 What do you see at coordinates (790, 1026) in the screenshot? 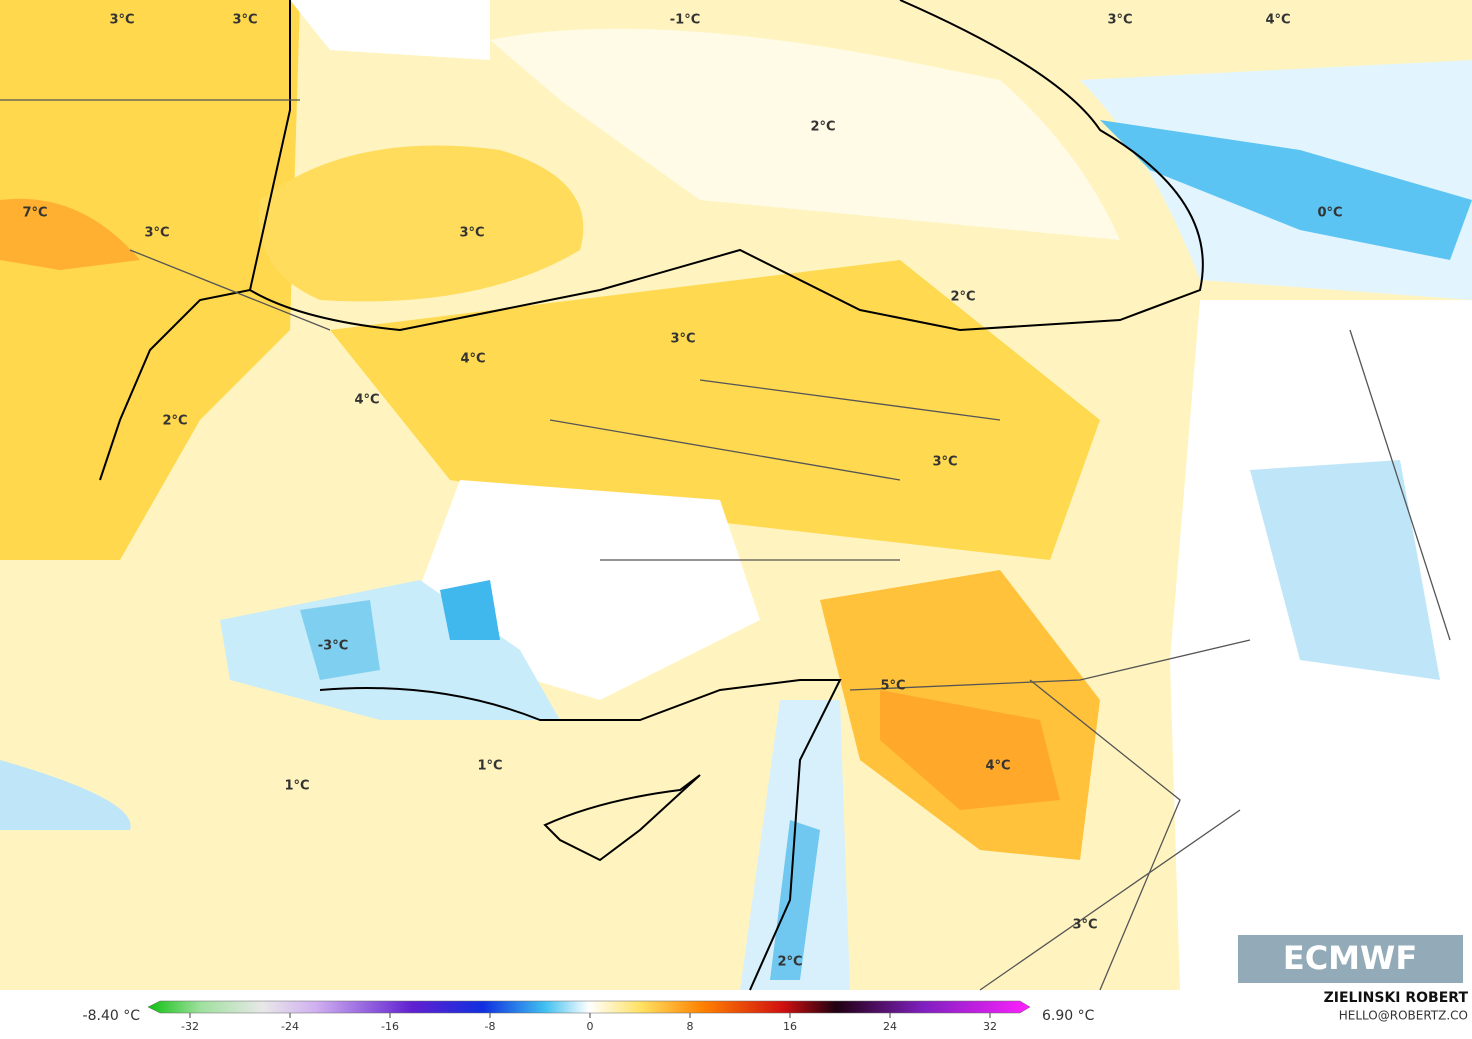
I see `tick-label: 16` at bounding box center [790, 1026].